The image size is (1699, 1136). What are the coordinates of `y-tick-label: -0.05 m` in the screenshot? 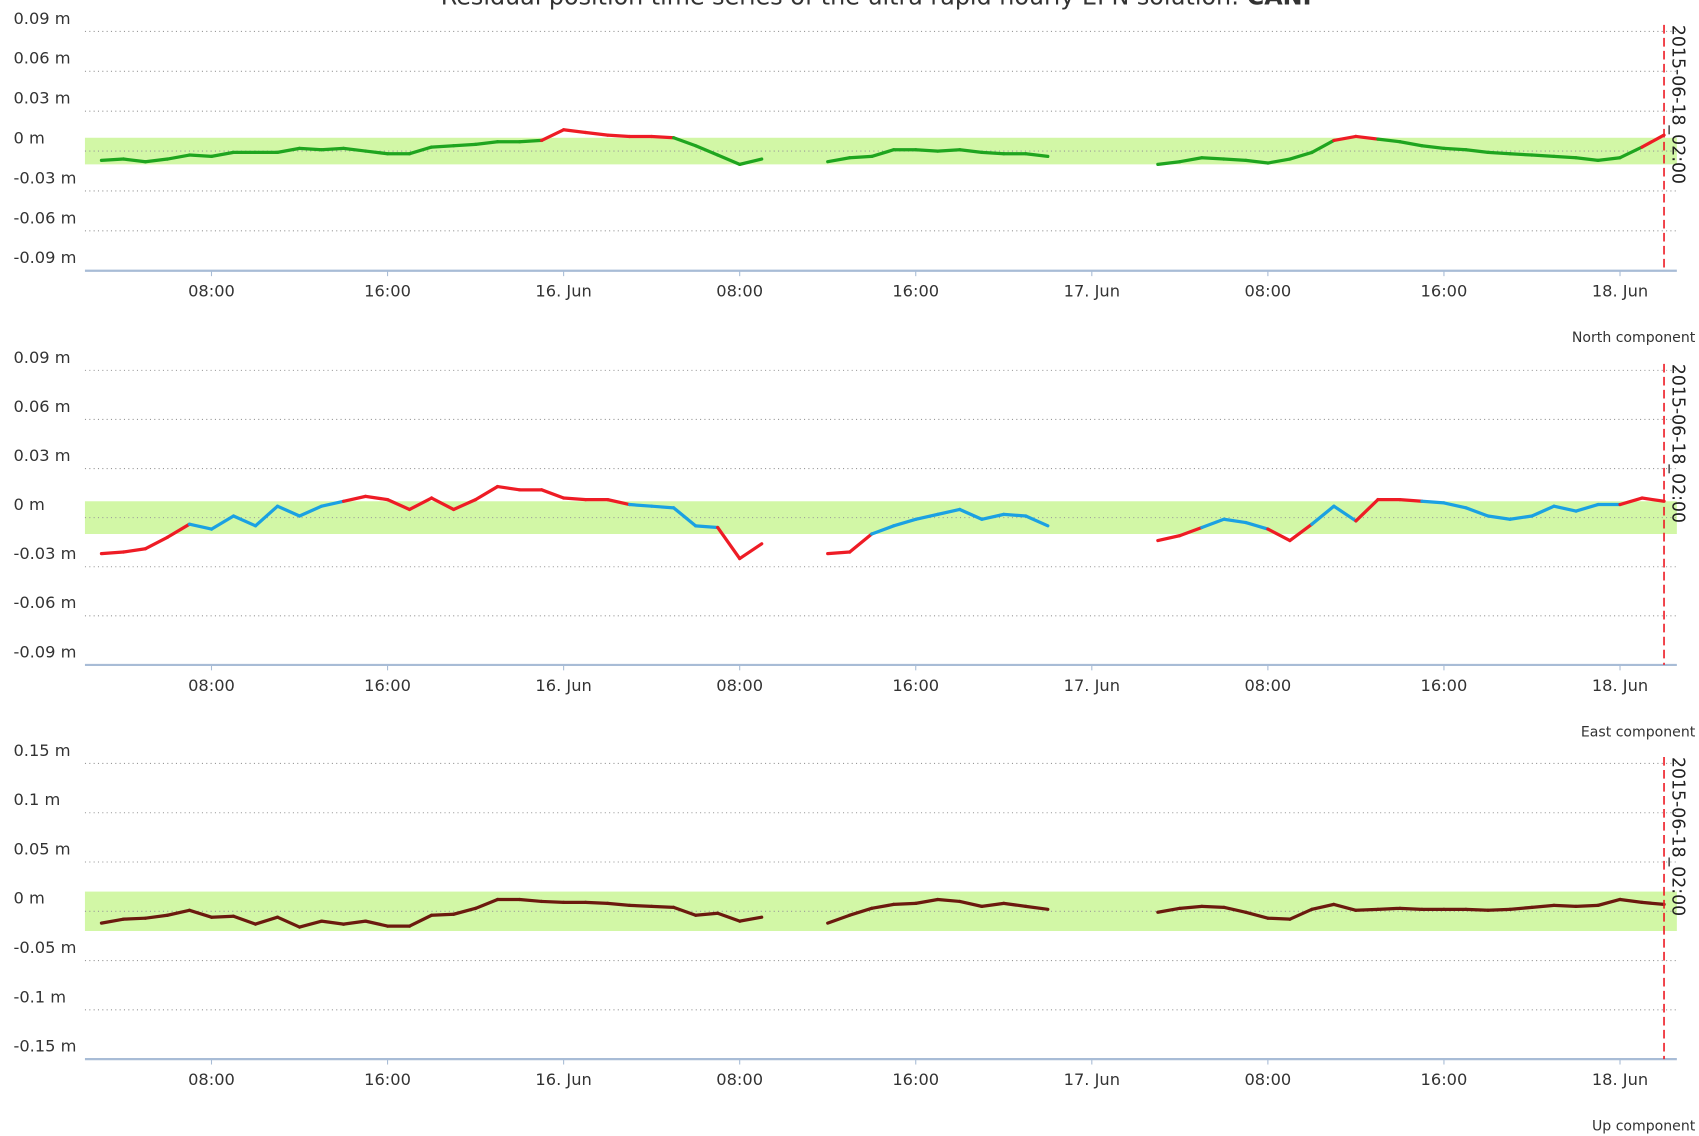 It's located at (44, 947).